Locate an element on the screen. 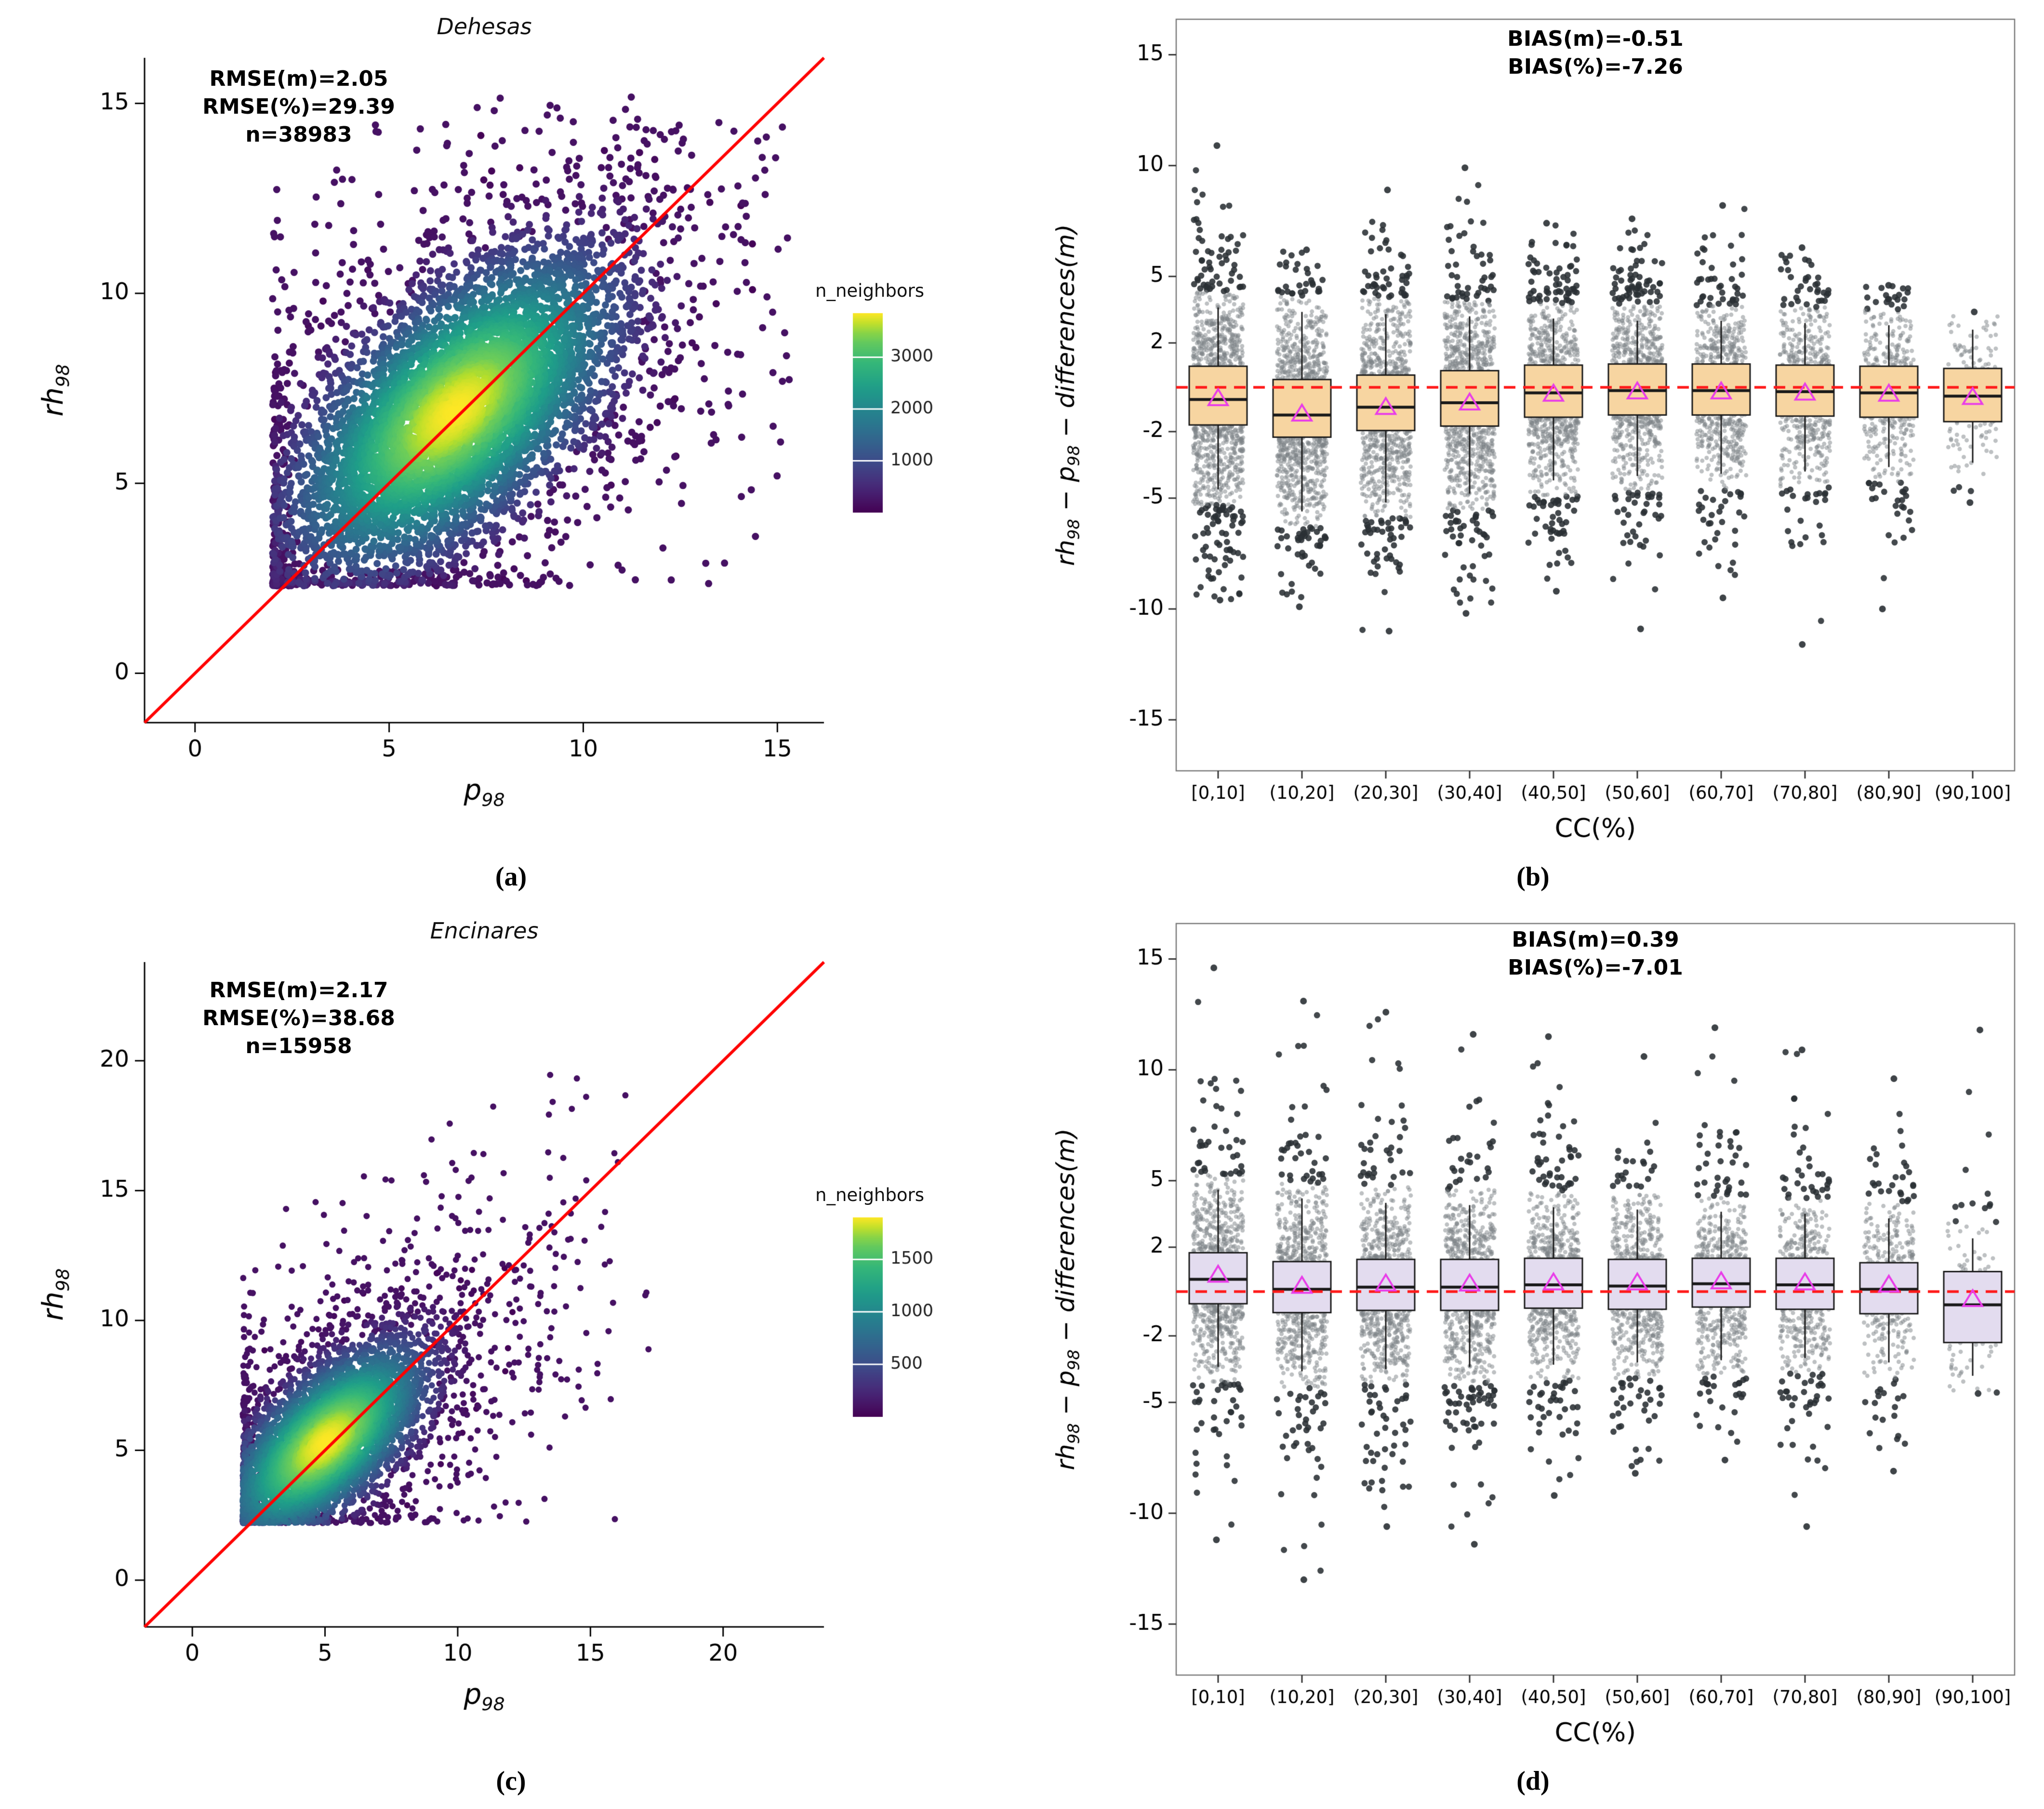  stat-line: RMSE(%)=29.39 is located at coordinates (298, 106).